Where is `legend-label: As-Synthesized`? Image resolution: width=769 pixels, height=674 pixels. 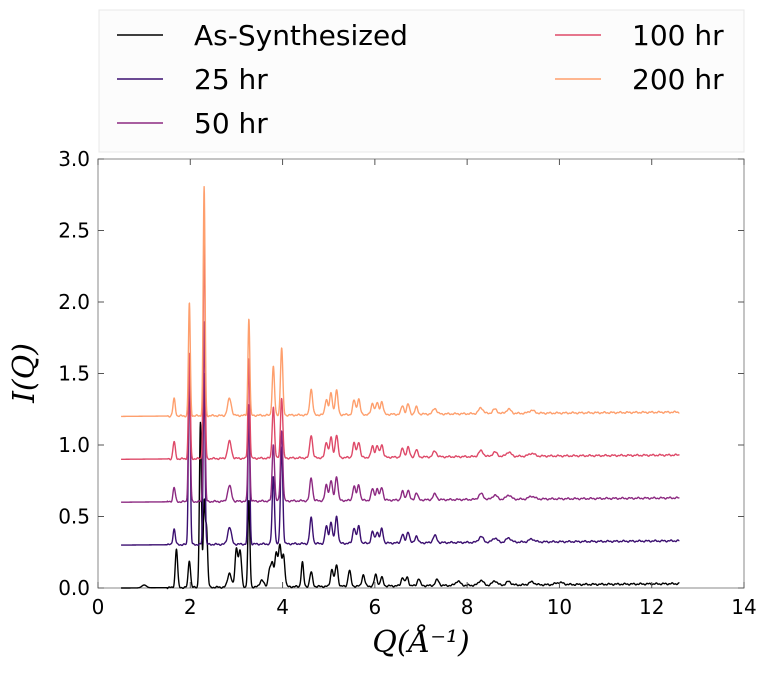 legend-label: As-Synthesized is located at coordinates (301, 35).